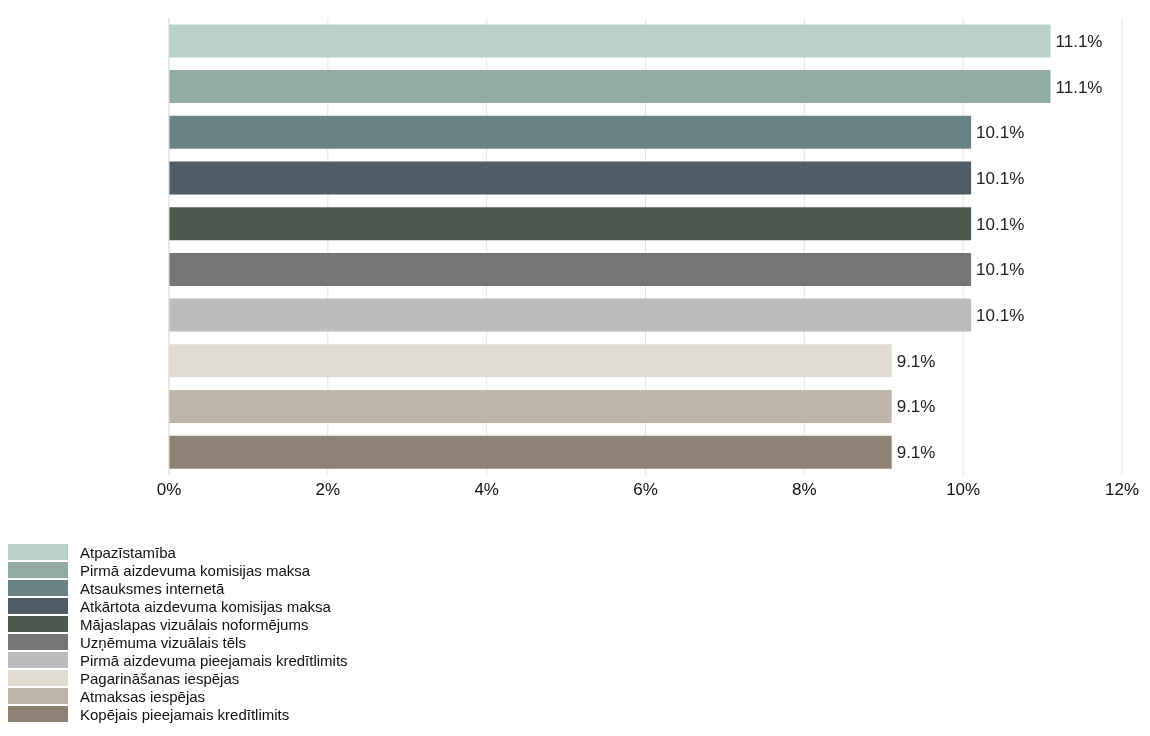  What do you see at coordinates (152, 588) in the screenshot?
I see `legend-label: Atsauksmes internetā` at bounding box center [152, 588].